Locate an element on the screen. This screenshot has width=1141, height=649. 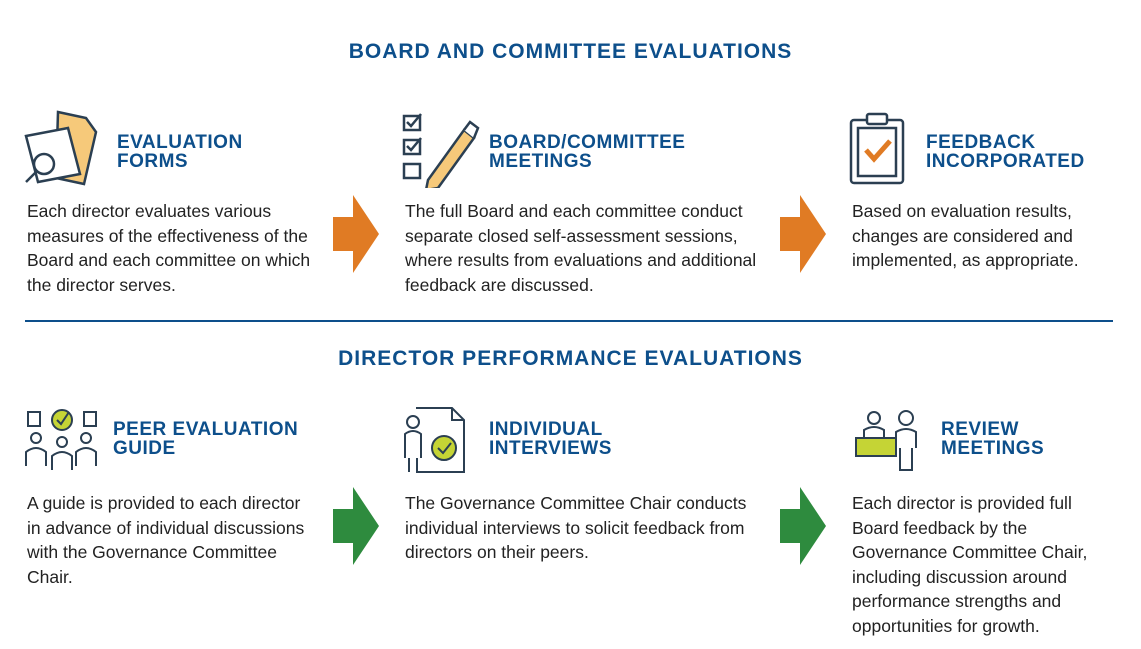
review-meeting-icon is located at coordinates (886, 440).